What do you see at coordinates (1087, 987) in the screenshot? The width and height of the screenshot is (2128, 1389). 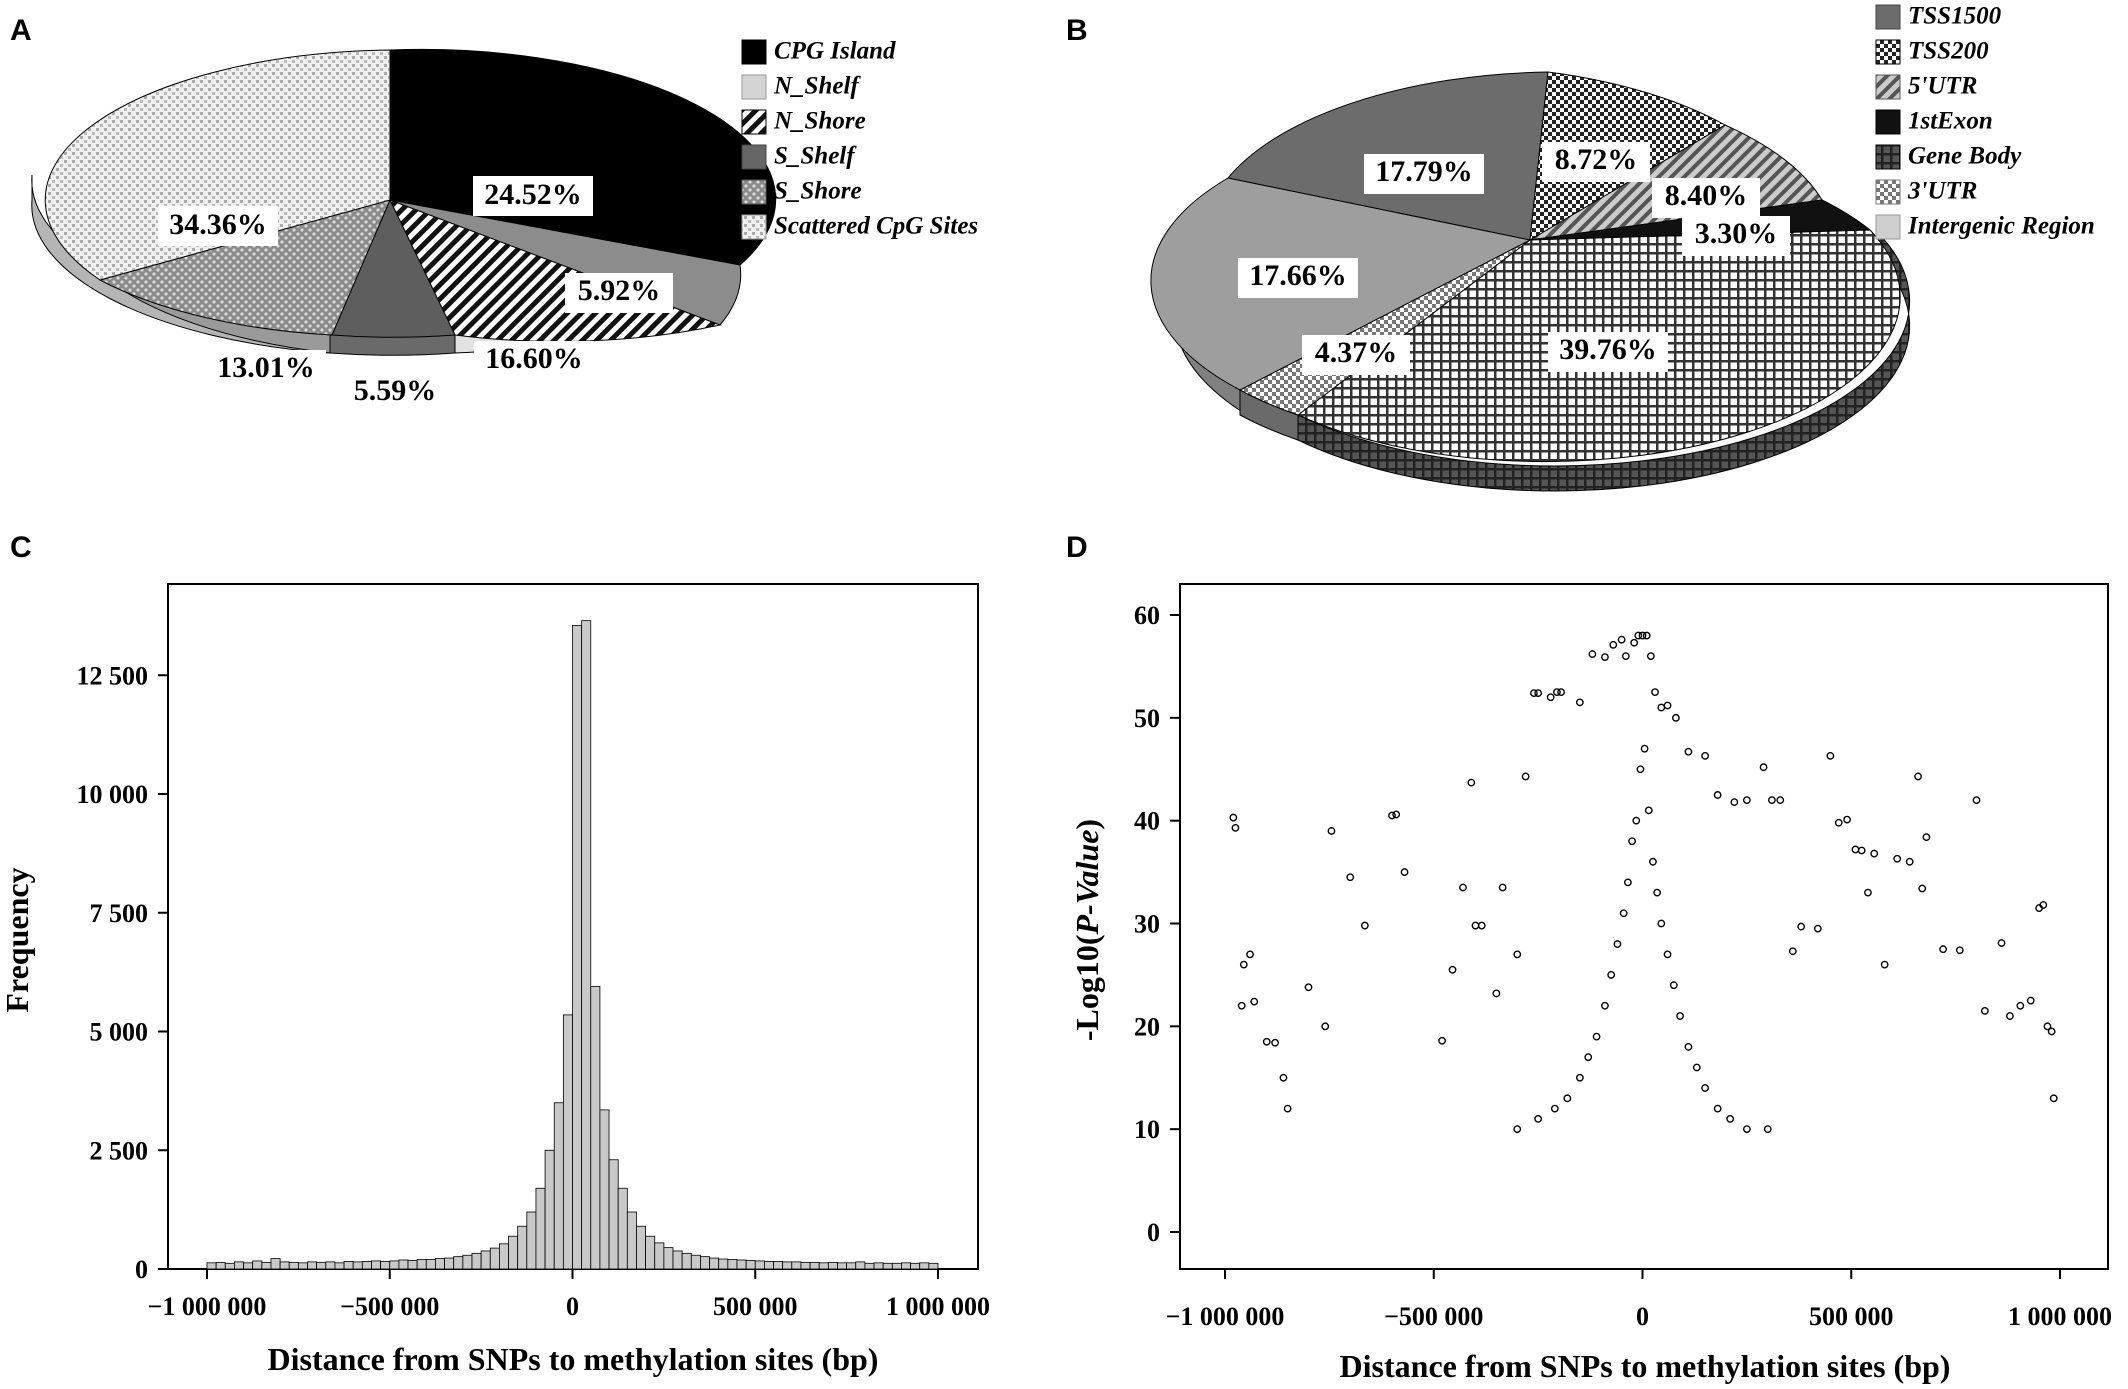 I see `scatter-d-y-axis-prefix: -Log10(` at bounding box center [1087, 987].